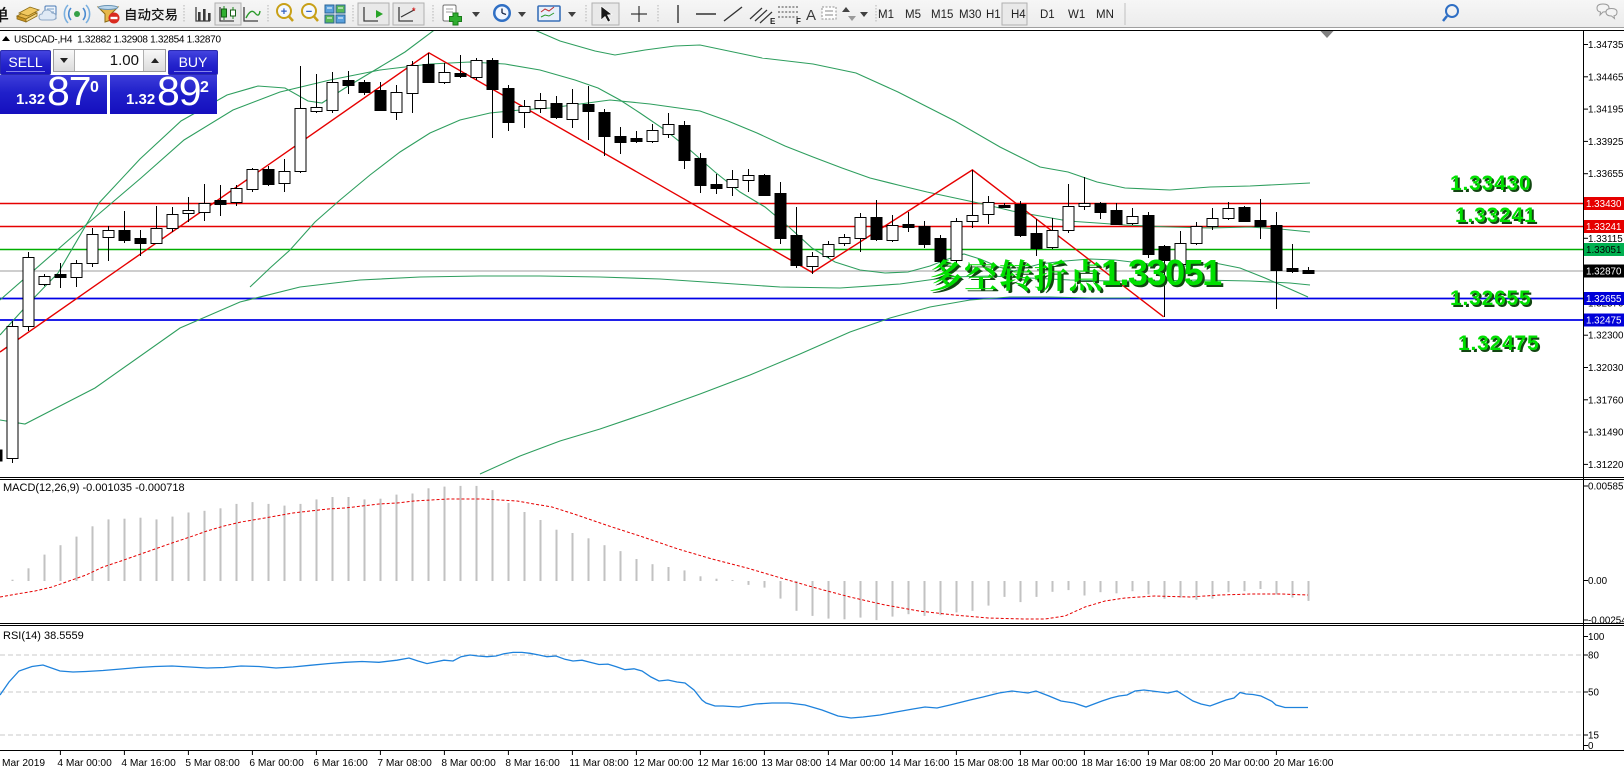  What do you see at coordinates (983, 763) in the screenshot?
I see `svg-text: 15 Mar 08:00` at bounding box center [983, 763].